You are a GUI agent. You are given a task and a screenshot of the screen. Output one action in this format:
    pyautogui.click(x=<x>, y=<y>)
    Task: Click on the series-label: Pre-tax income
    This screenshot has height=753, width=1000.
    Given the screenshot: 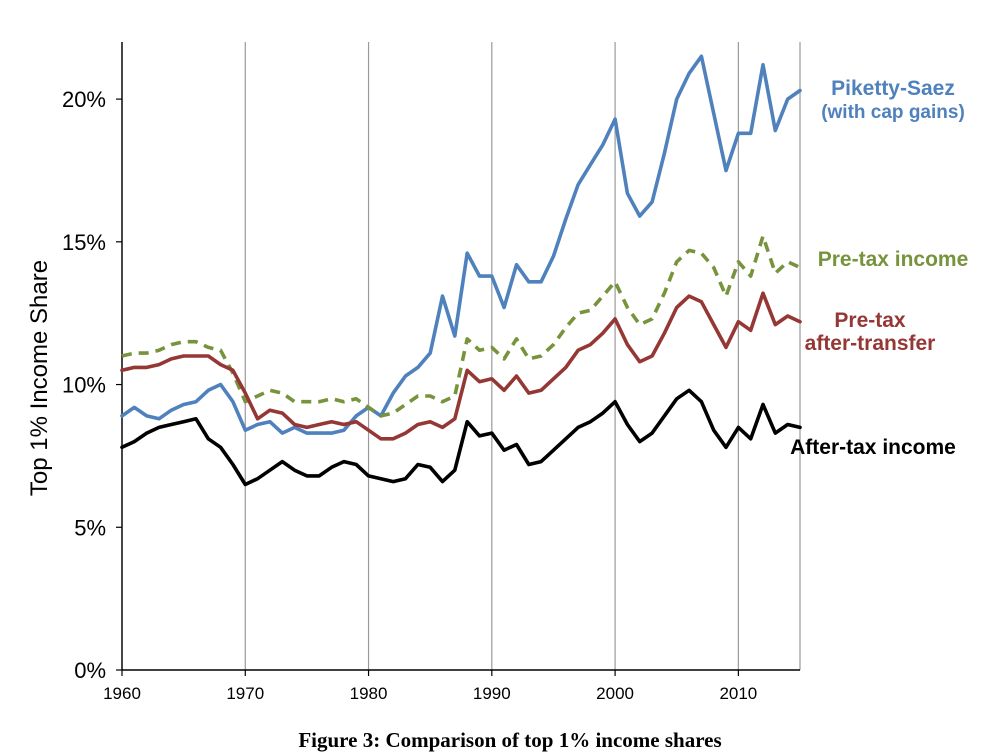 What is the action you would take?
    pyautogui.click(x=893, y=259)
    